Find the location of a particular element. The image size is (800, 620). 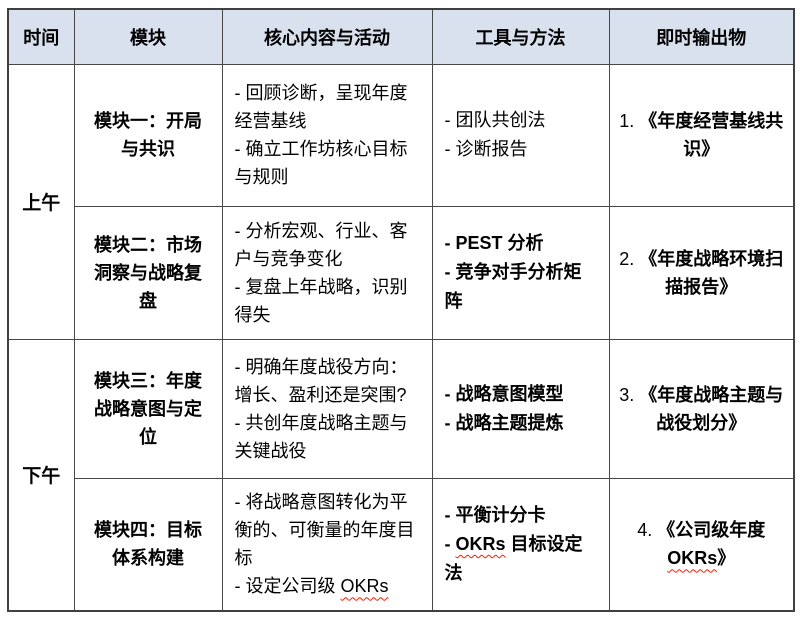

content-cell-1: - 回顾诊断，呈现年度经营基线 - 确立工作坊核心目标与规则 is located at coordinates (327, 135).